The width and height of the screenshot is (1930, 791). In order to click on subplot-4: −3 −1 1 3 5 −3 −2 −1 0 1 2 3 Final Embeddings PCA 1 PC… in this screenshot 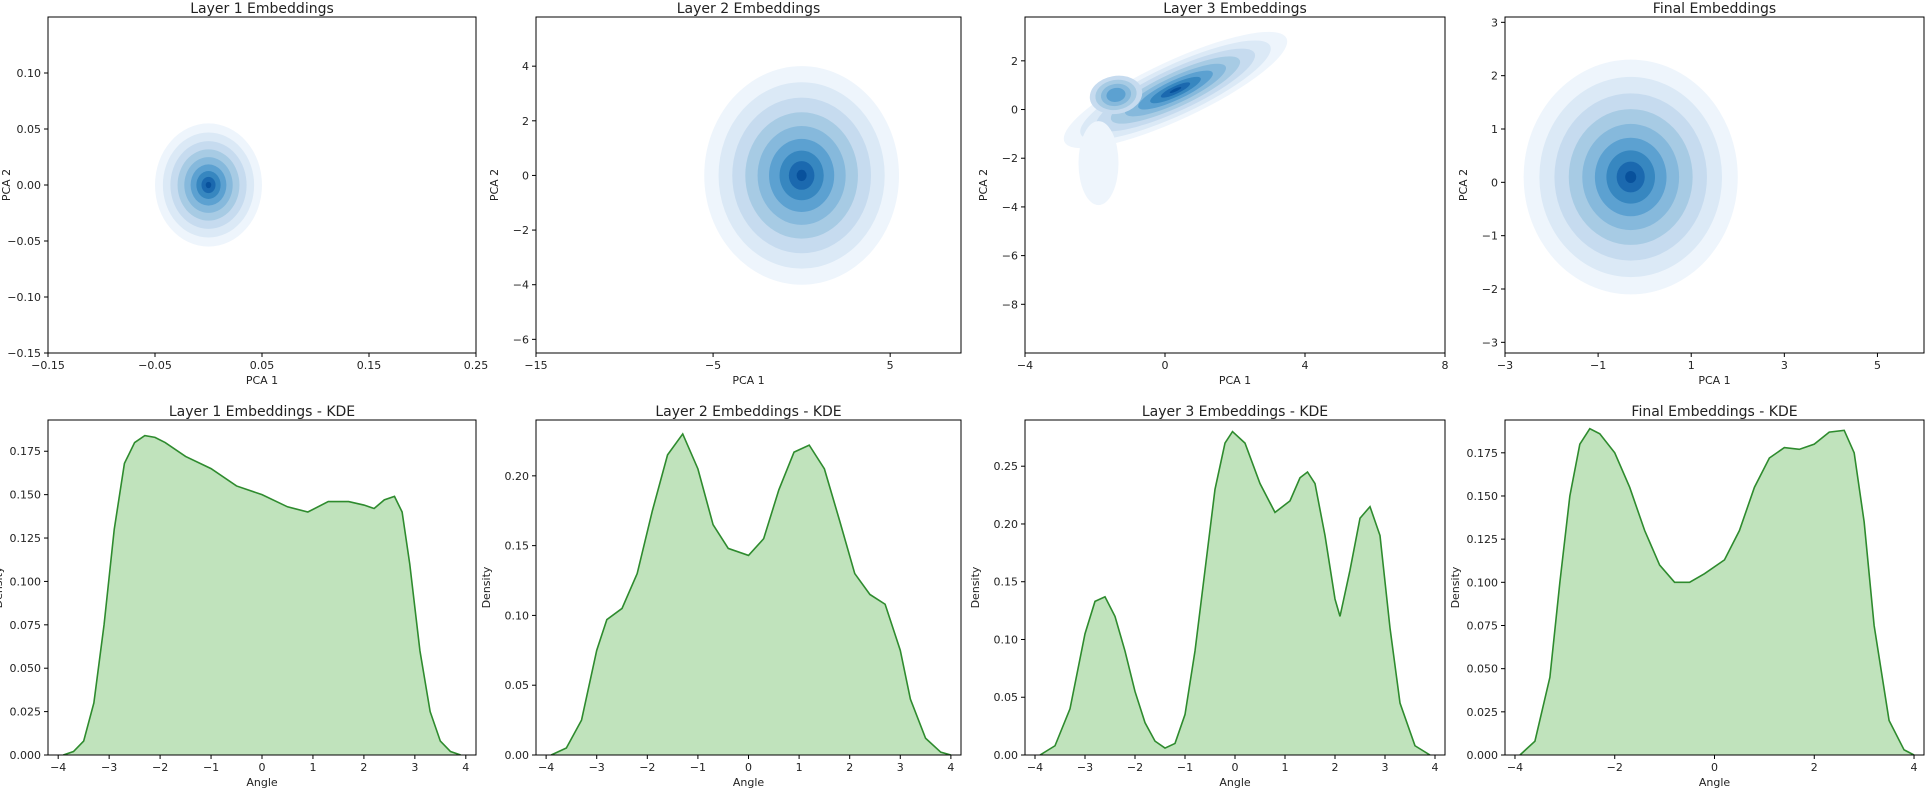, I will do `click(1691, 194)`.